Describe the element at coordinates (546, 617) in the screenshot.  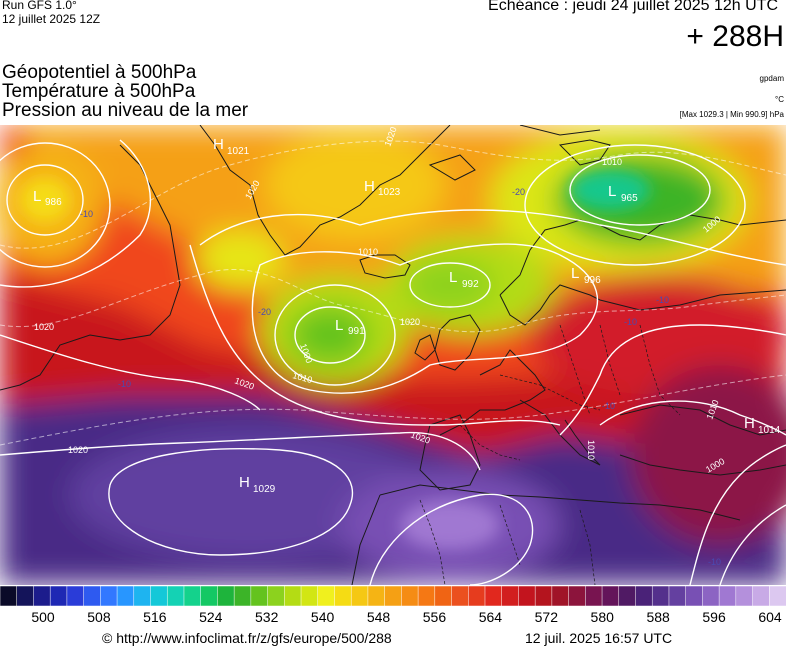
I see `color-scale-tick-label: 572` at that location.